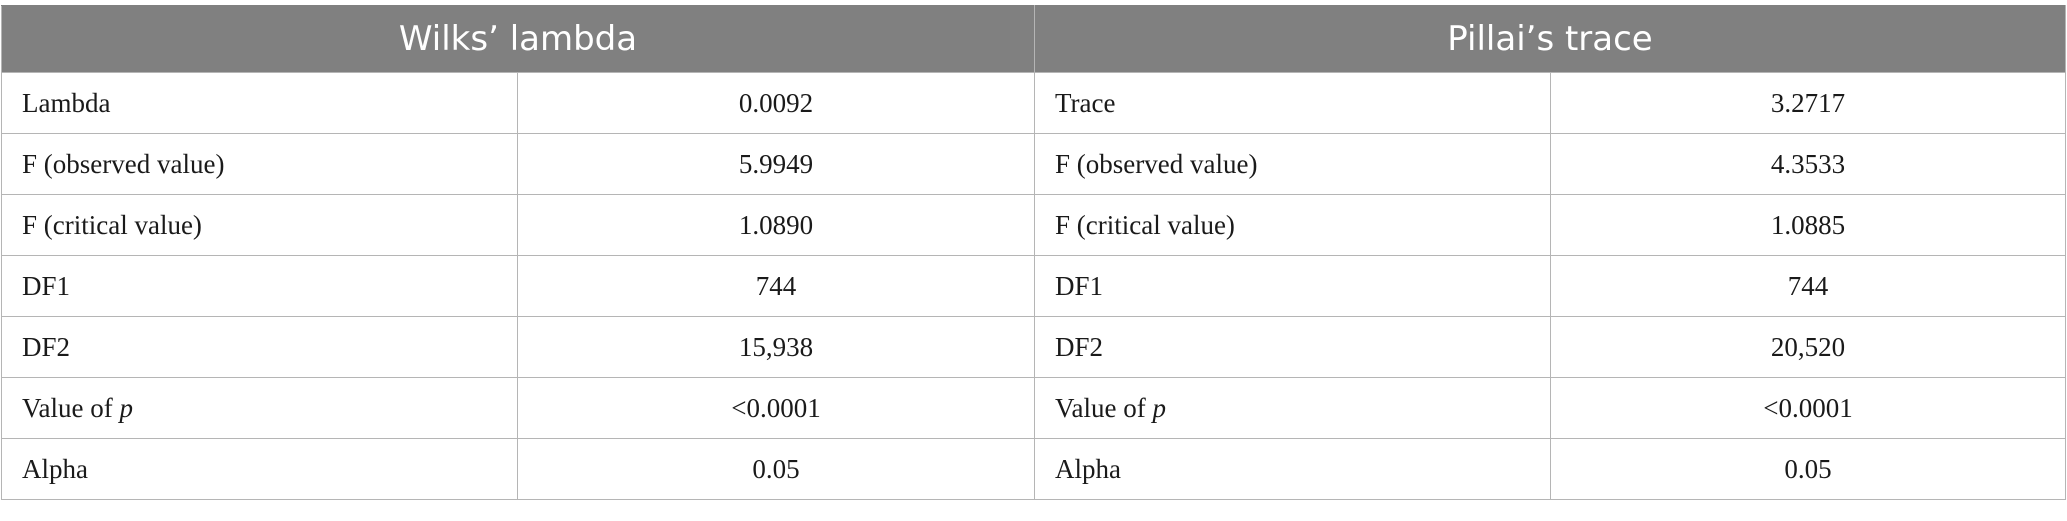 The width and height of the screenshot is (2067, 521). I want to click on row-label-lambda: Lambda, so click(259, 103).